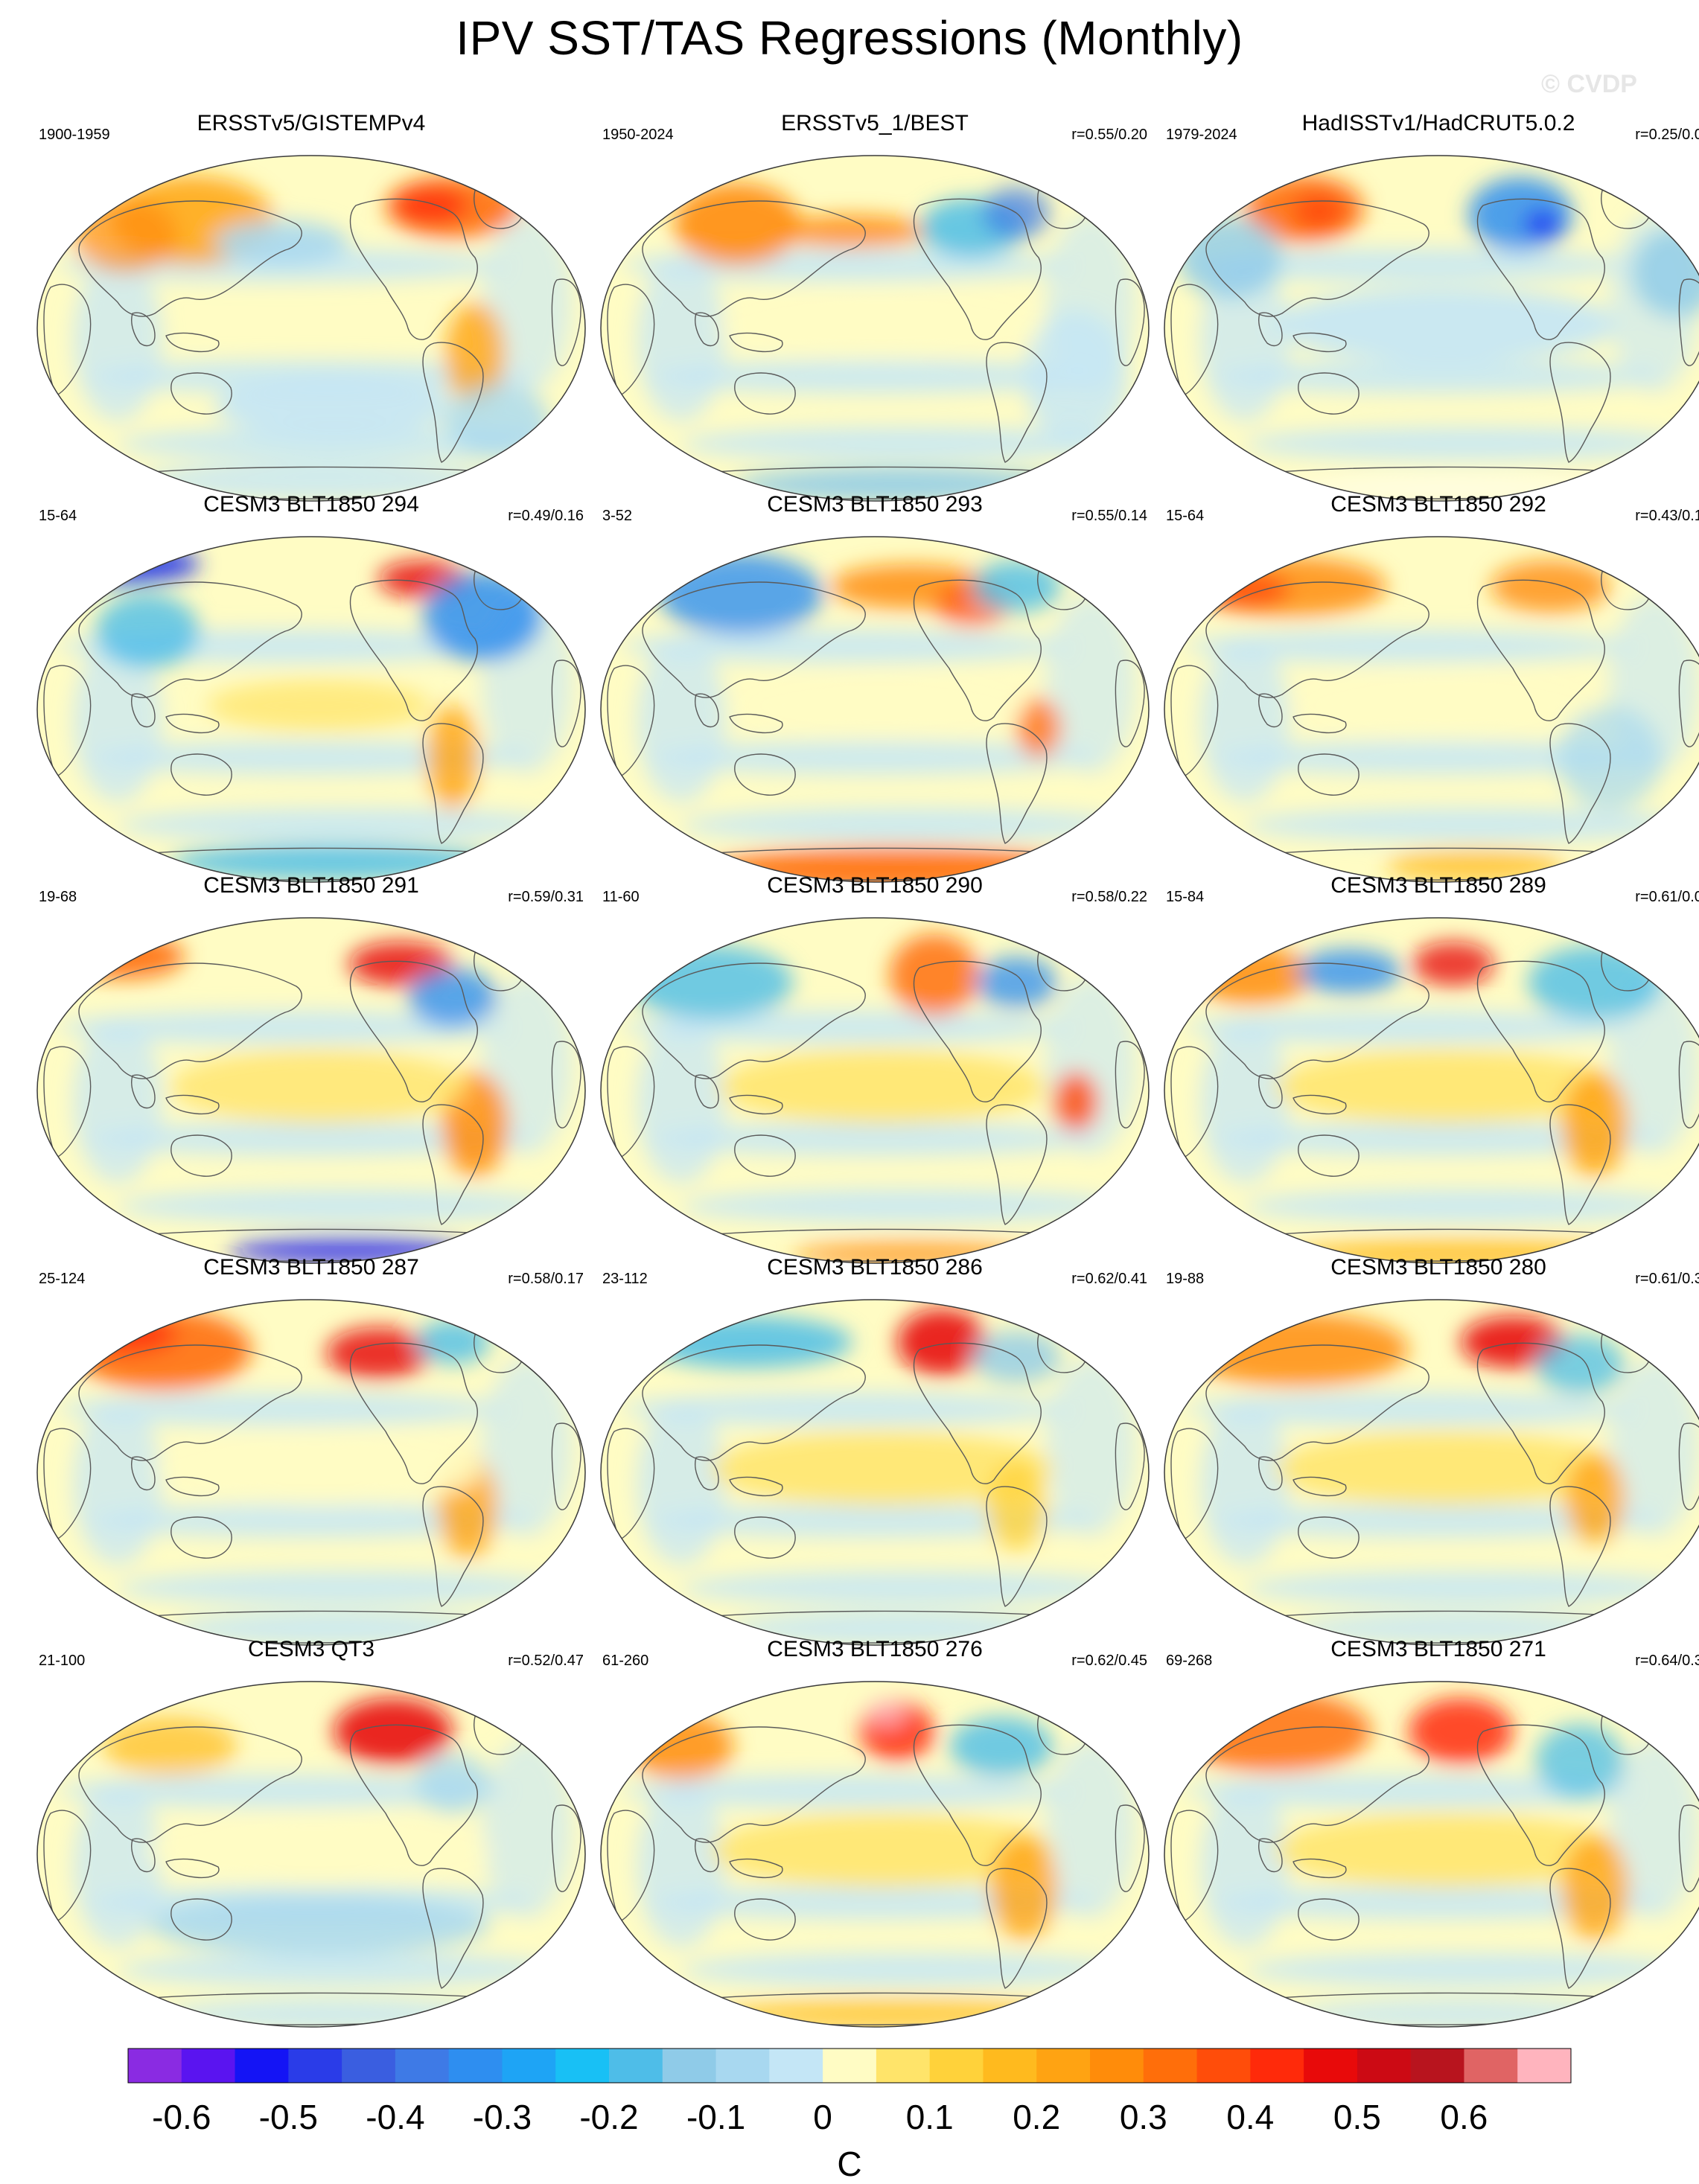 Image resolution: width=1699 pixels, height=2184 pixels. I want to click on panel-period: 11-60, so click(621, 897).